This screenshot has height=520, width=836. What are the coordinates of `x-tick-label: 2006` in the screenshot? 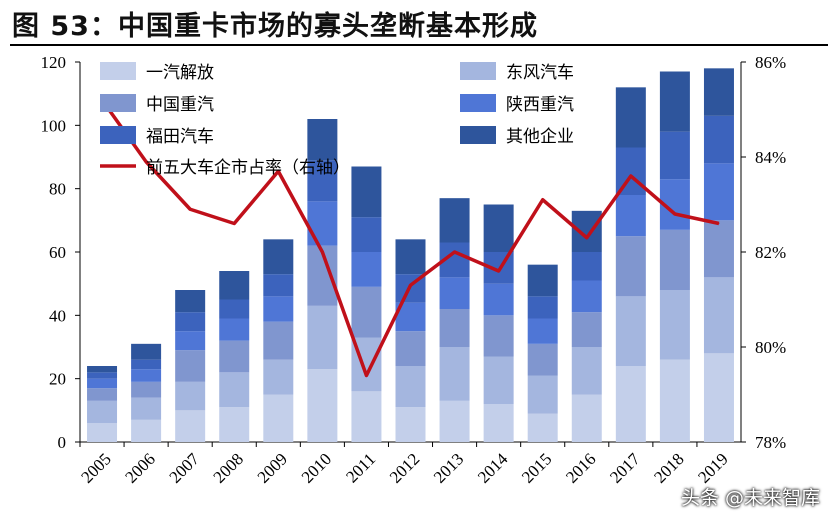 It's located at (139, 467).